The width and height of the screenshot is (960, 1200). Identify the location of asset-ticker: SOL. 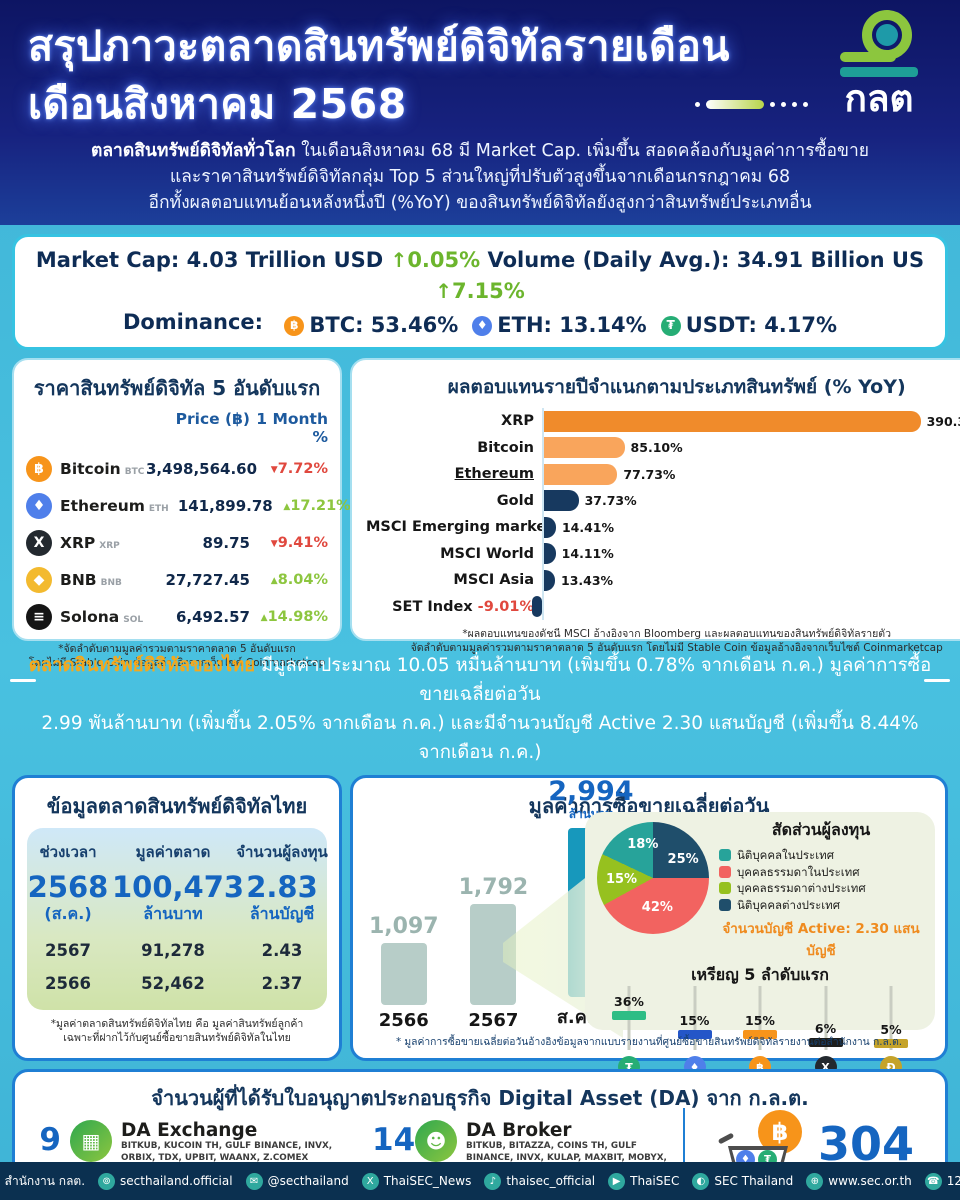
(133, 619).